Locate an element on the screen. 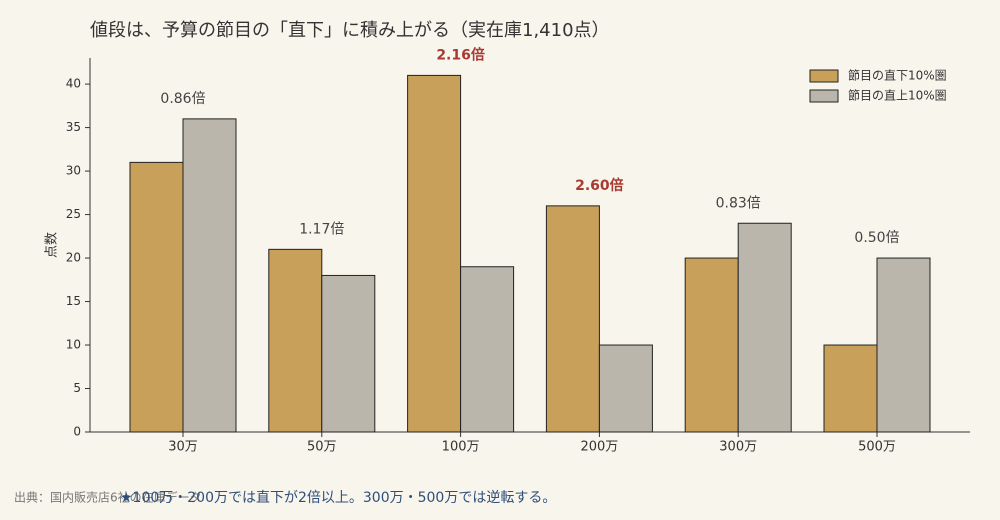 The width and height of the screenshot is (1000, 520). y-axis-label: 点数 is located at coordinates (52, 245).